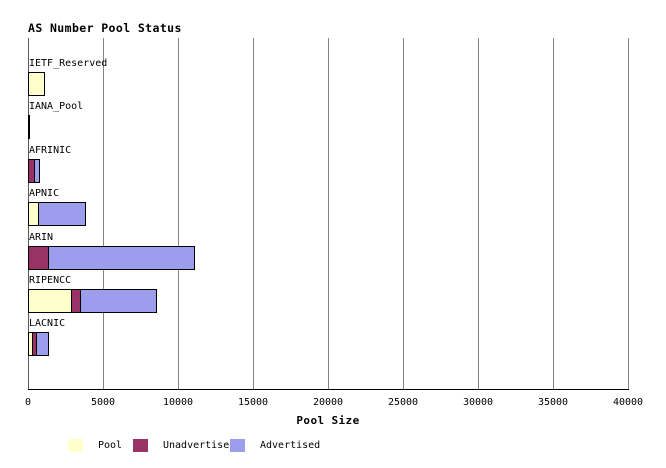 This screenshot has width=666, height=468. I want to click on category-label-iana_pool: IANA_Pool, so click(56, 107).